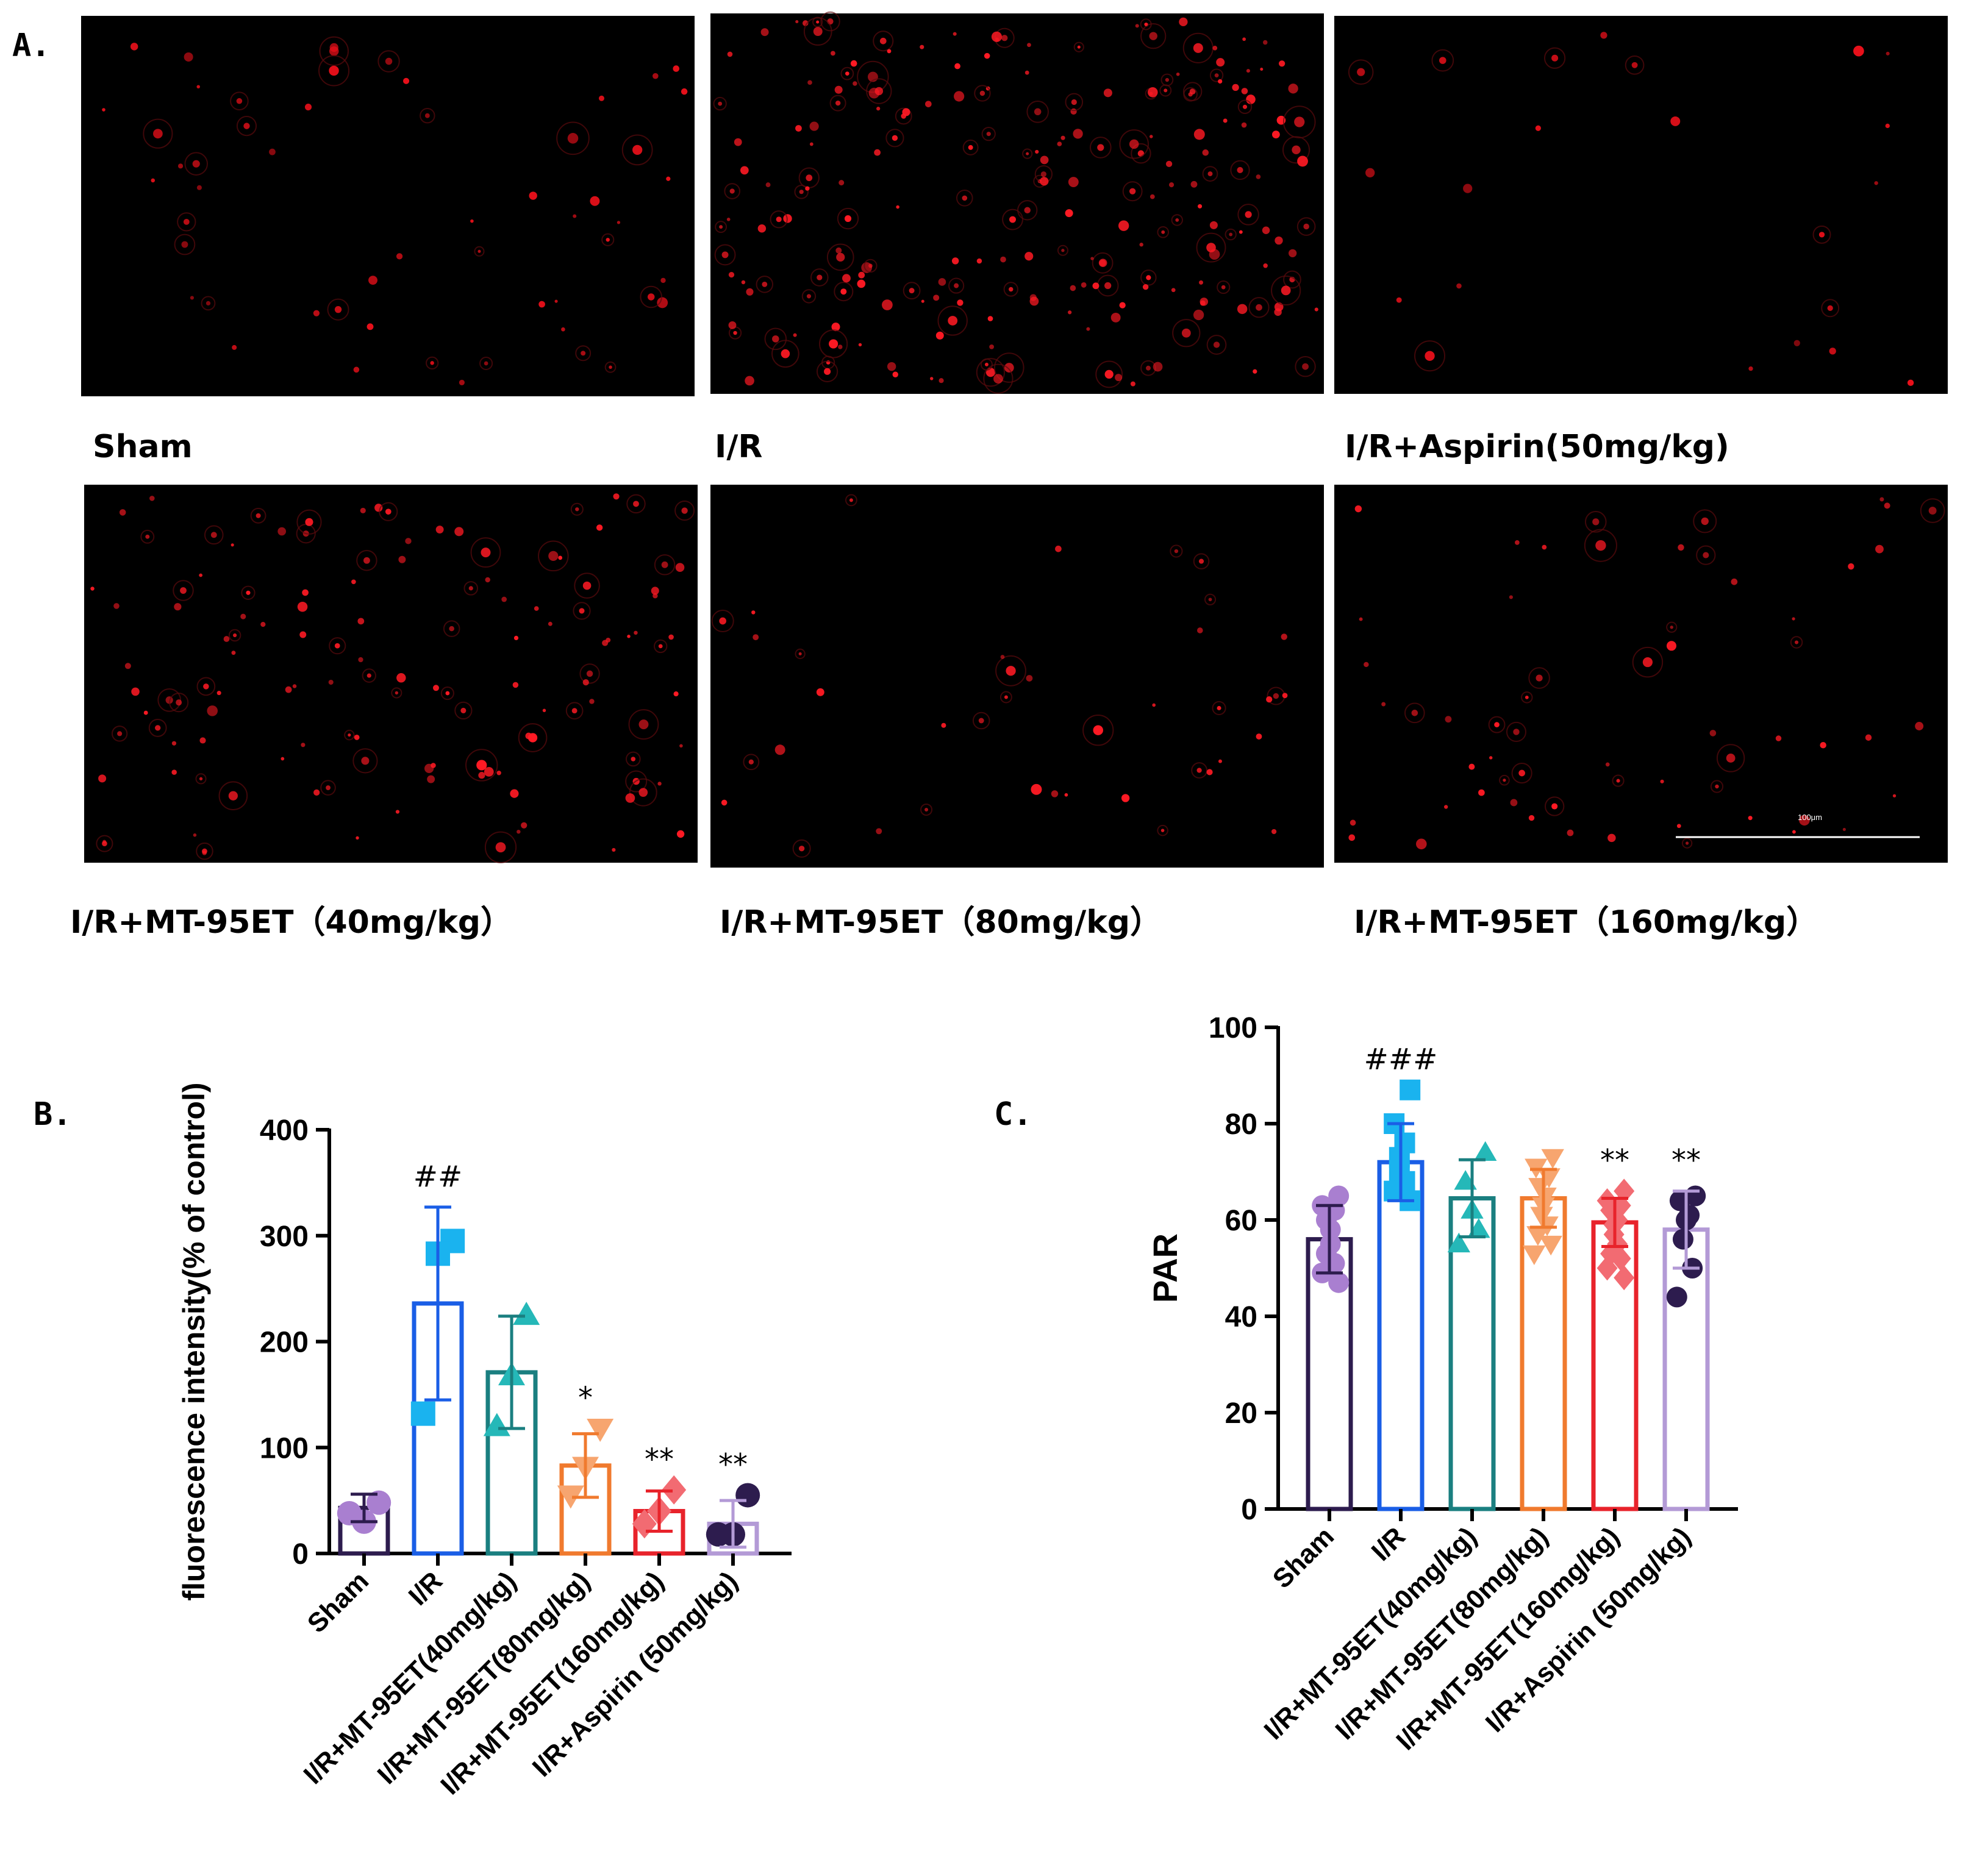  What do you see at coordinates (1241, 1221) in the screenshot?
I see `y-tick-label: 60` at bounding box center [1241, 1221].